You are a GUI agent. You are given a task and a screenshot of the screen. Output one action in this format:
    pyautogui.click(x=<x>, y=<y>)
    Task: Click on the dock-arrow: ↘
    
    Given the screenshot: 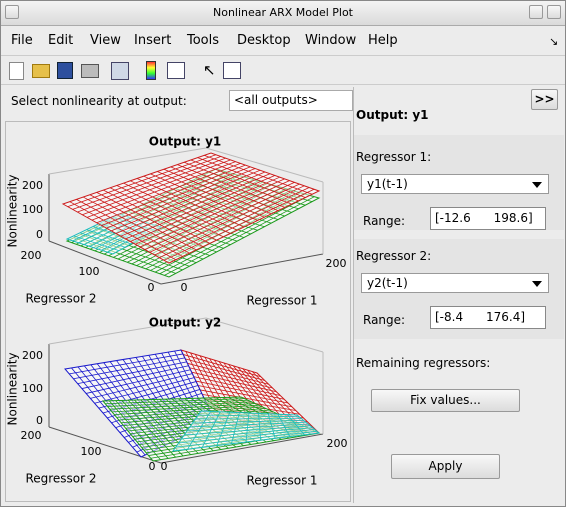 What is the action you would take?
    pyautogui.click(x=554, y=41)
    